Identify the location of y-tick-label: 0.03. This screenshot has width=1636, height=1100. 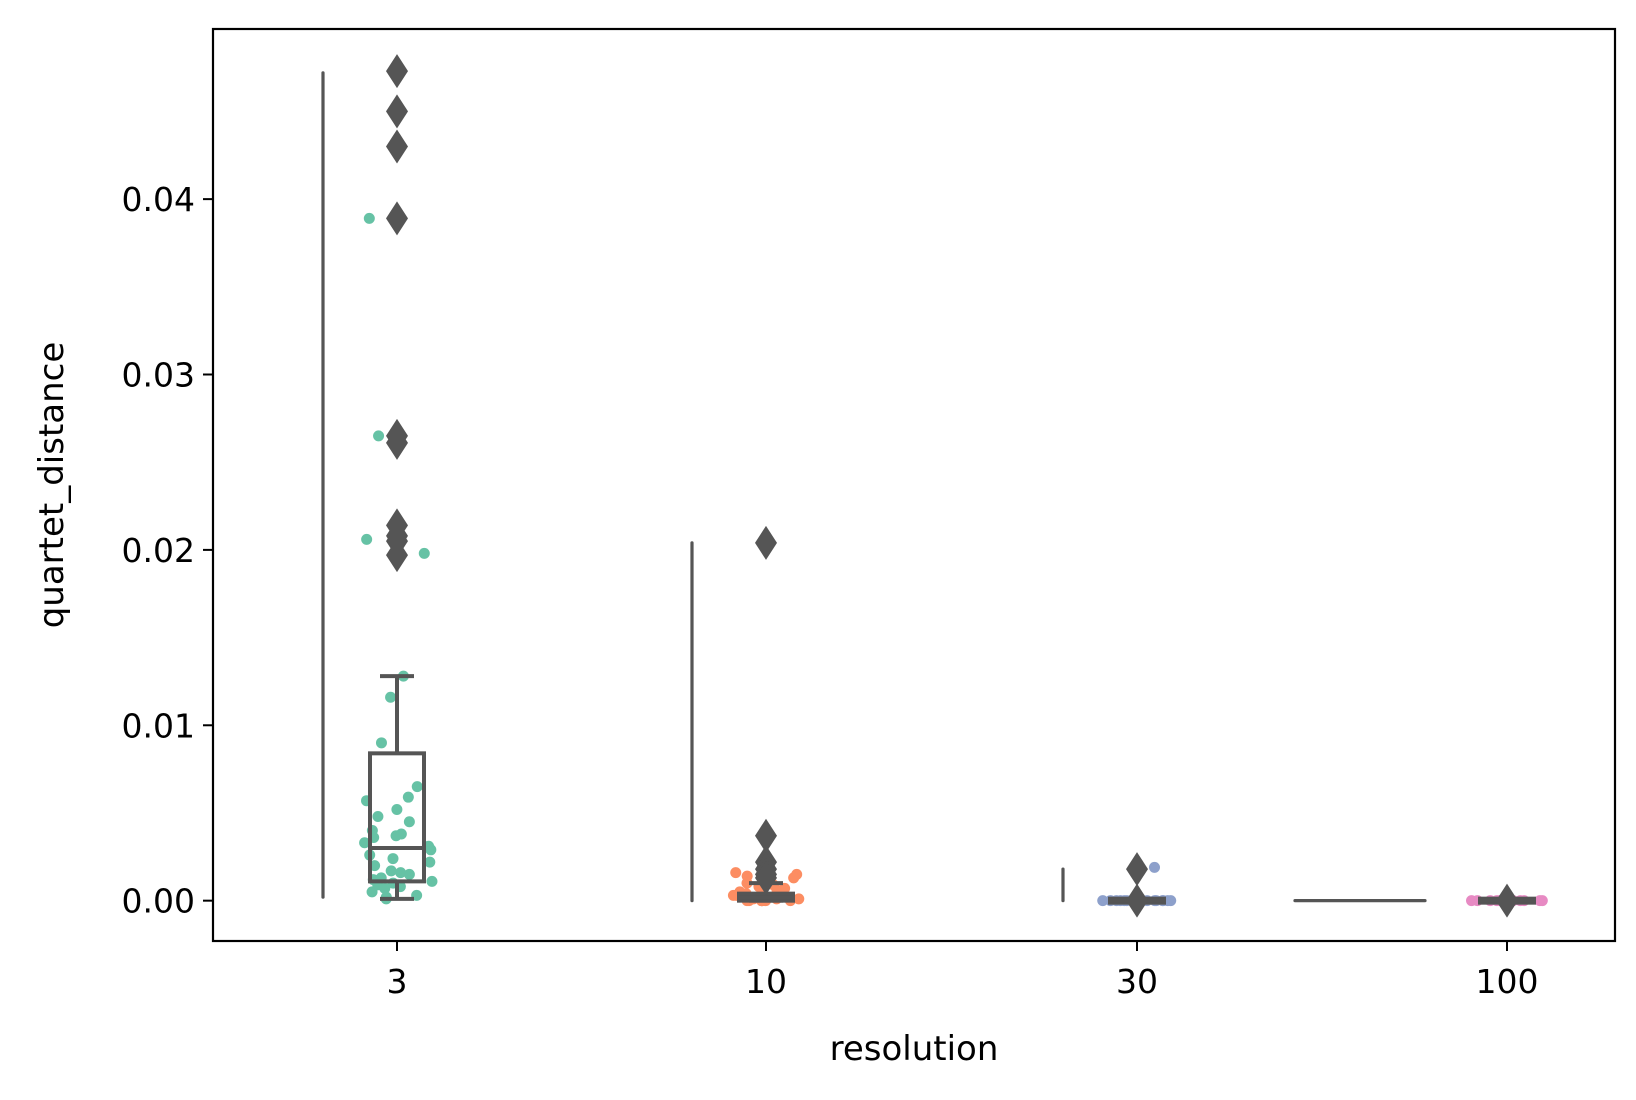
(158, 375).